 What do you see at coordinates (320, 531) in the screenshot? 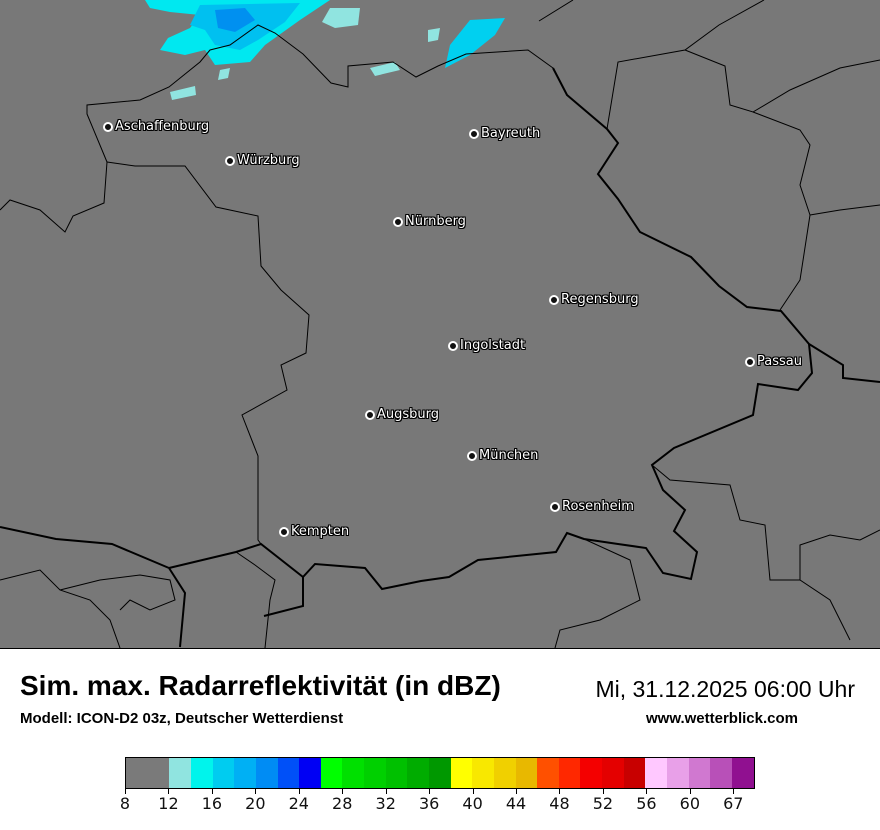
I see `city-label: Kempten` at bounding box center [320, 531].